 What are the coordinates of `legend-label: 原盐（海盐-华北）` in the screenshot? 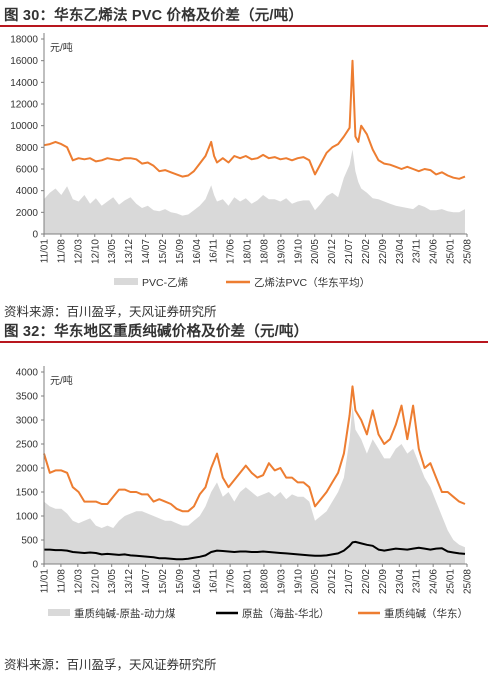 It's located at (286, 613).